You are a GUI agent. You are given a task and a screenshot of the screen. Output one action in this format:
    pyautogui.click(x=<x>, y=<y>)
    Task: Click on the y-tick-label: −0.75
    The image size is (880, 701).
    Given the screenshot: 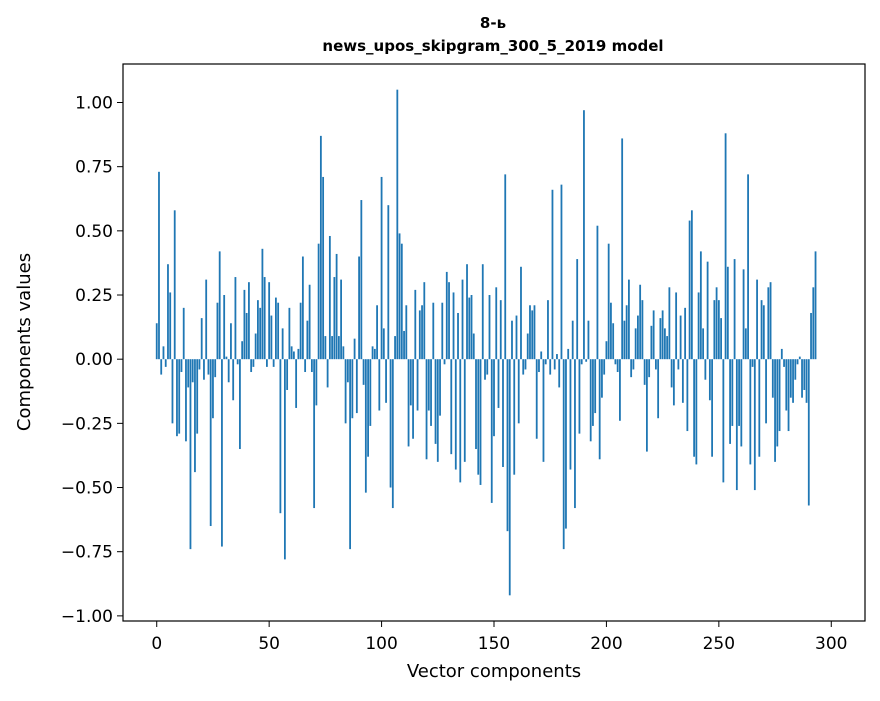 What is the action you would take?
    pyautogui.click(x=87, y=553)
    